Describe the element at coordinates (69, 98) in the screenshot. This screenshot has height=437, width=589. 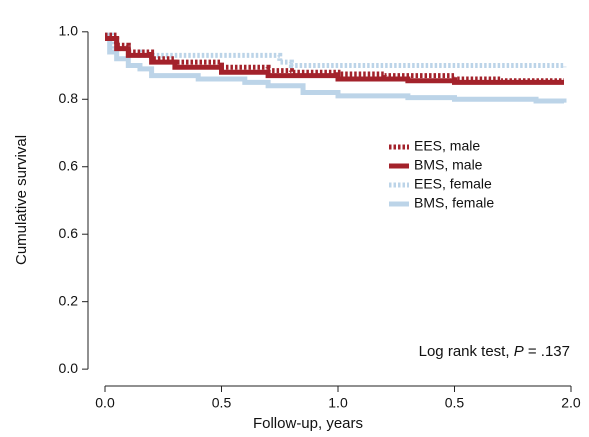
I see `y-tick-label: 0.8` at that location.